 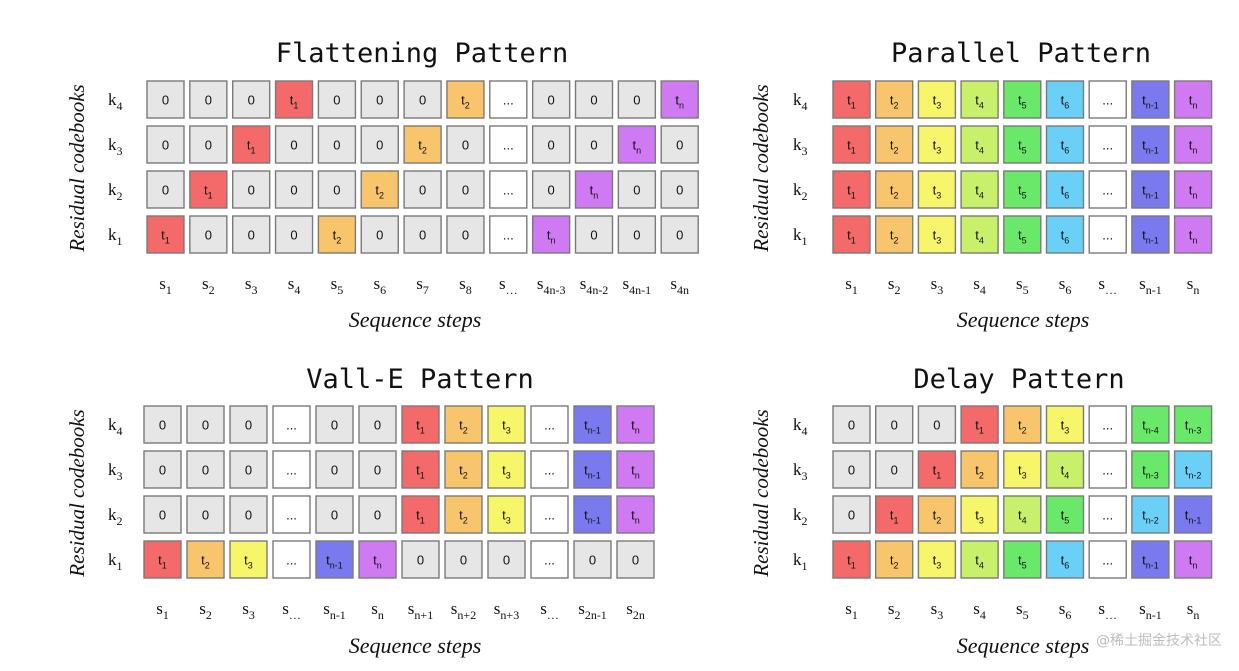 I want to click on cell-parallel-r1-c3: t4, so click(x=979, y=144).